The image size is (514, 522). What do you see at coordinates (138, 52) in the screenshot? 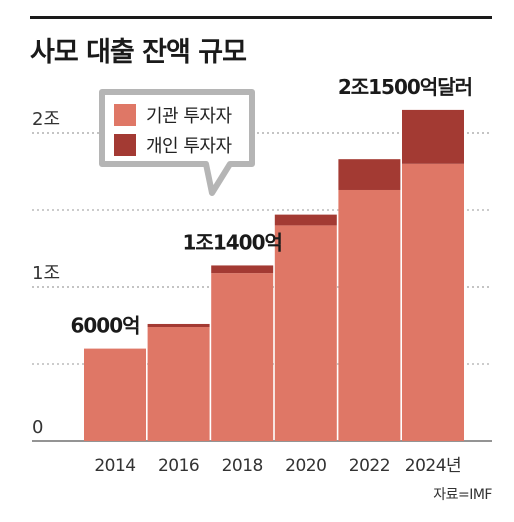
I see `chart-title: 사모 대출 잔액 규모` at bounding box center [138, 52].